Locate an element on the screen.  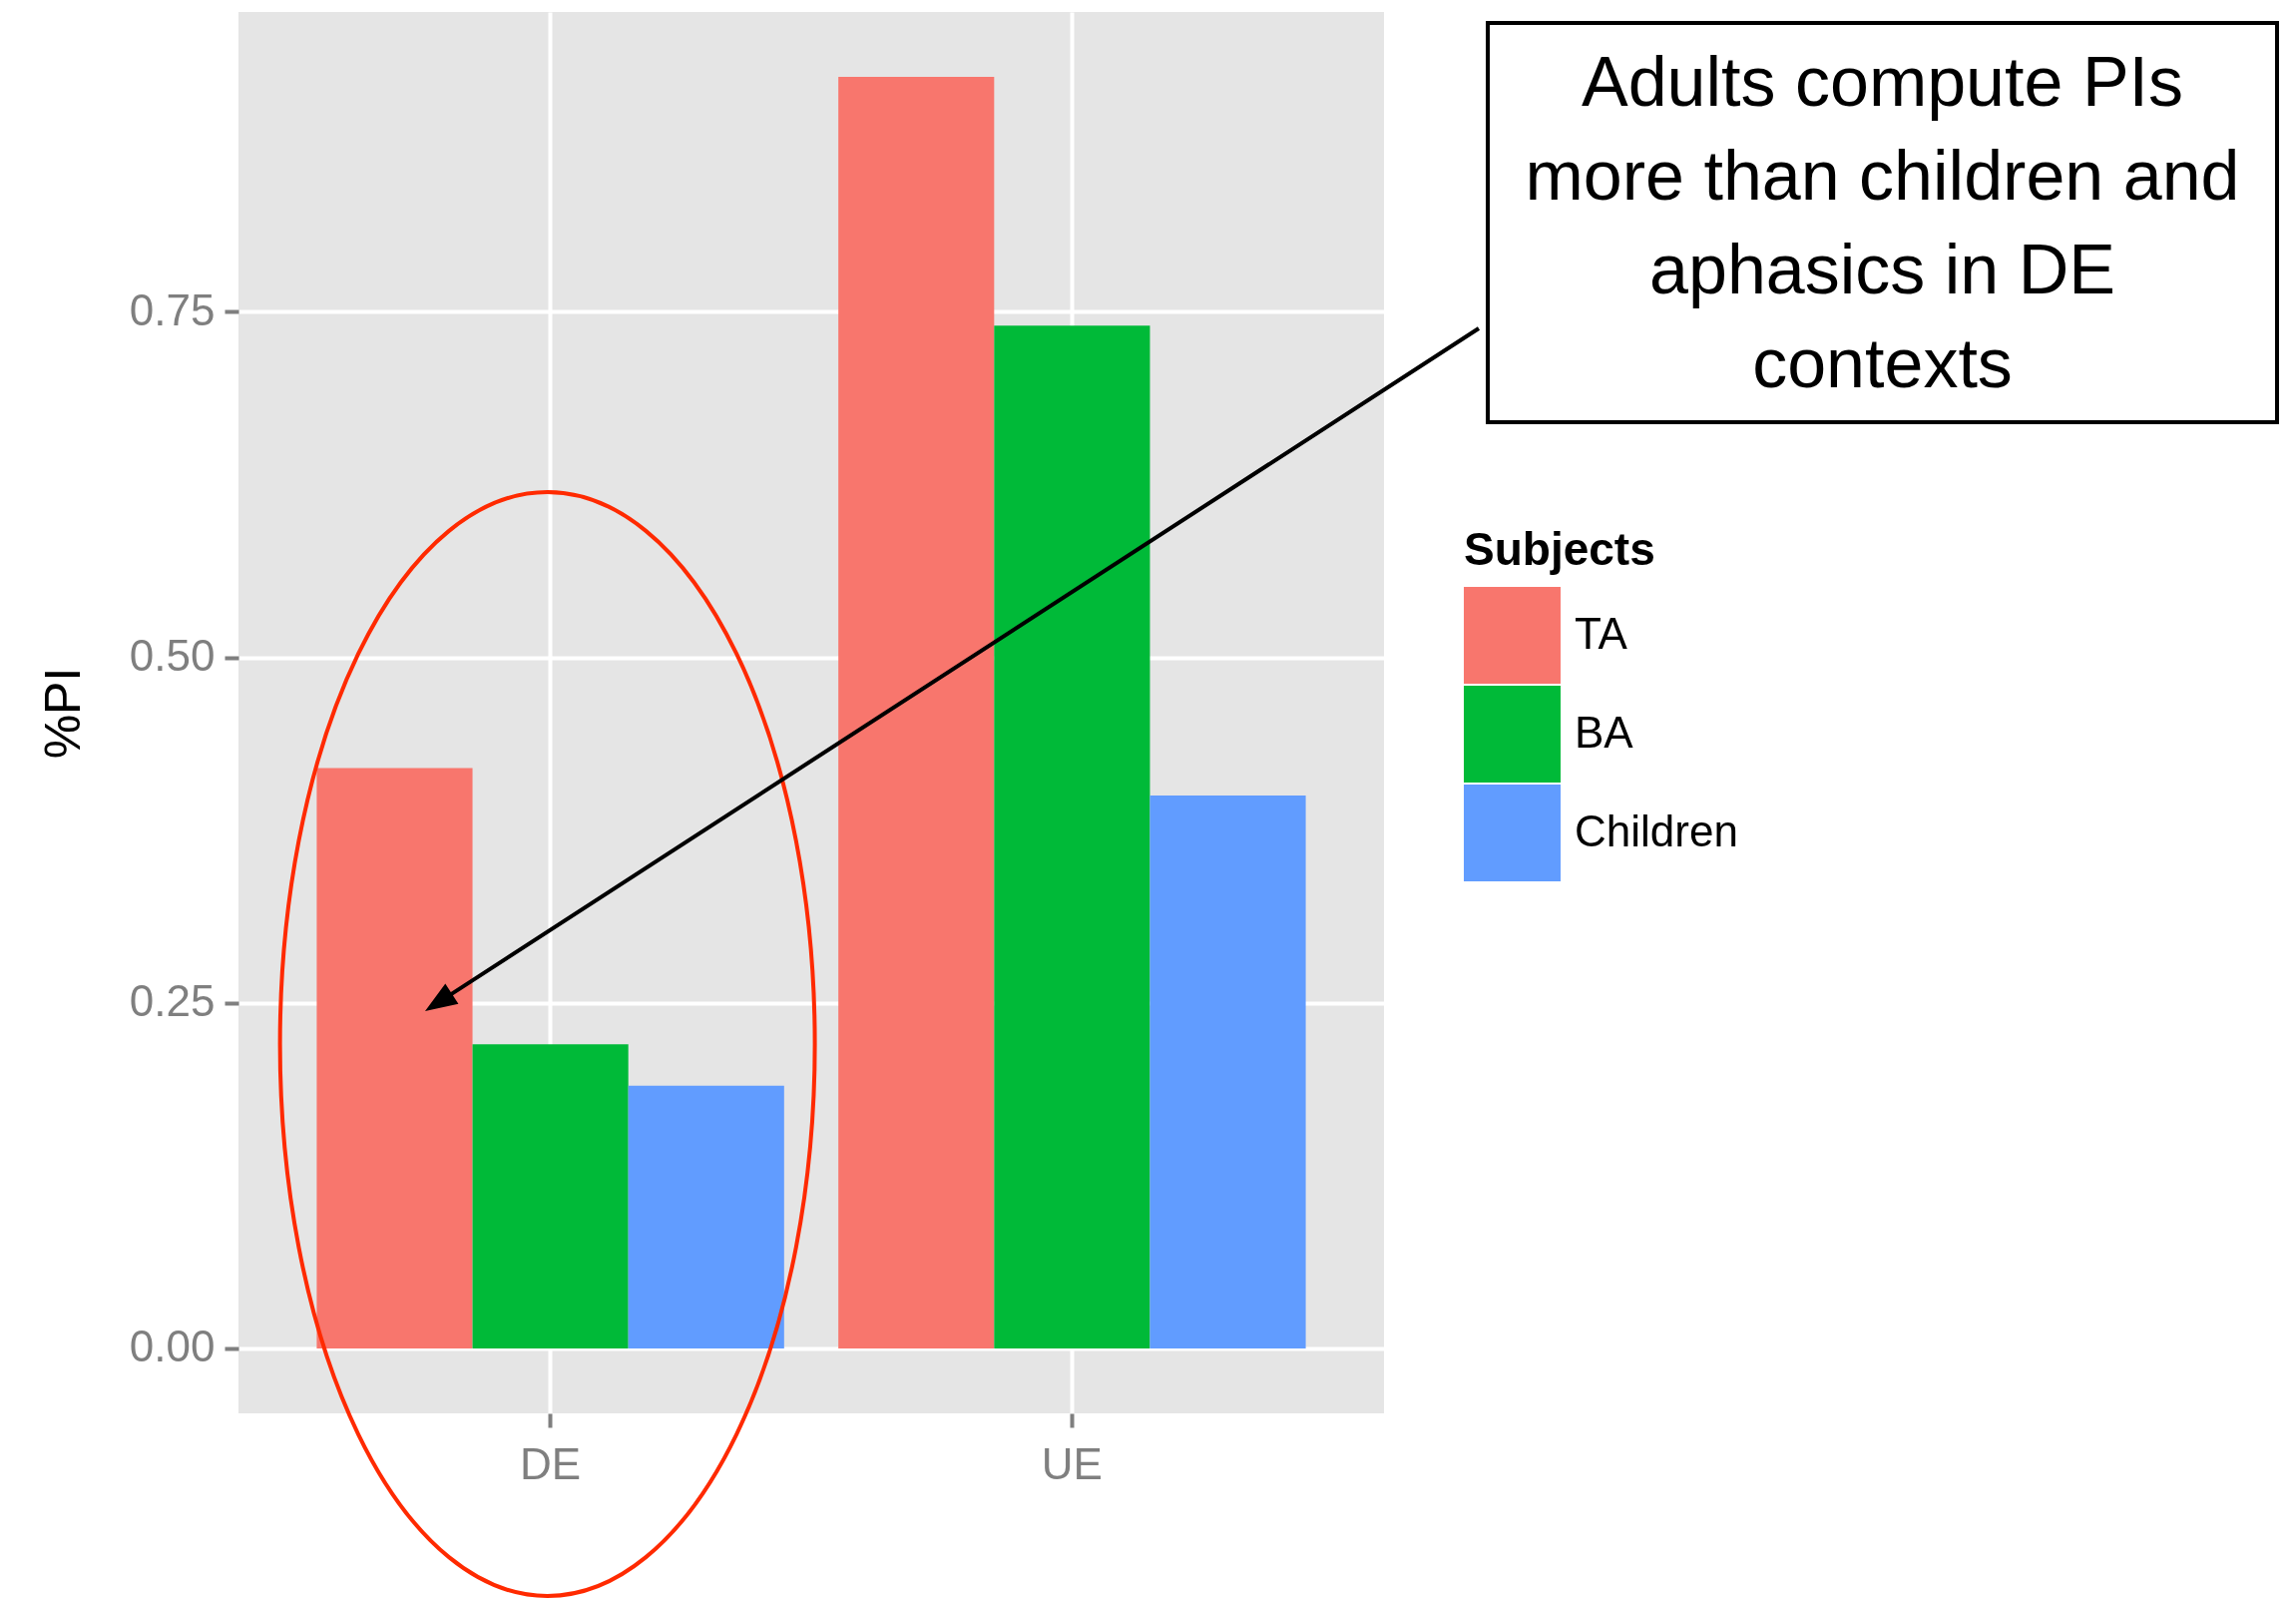
y-axis-title: %PI is located at coordinates (62, 714).